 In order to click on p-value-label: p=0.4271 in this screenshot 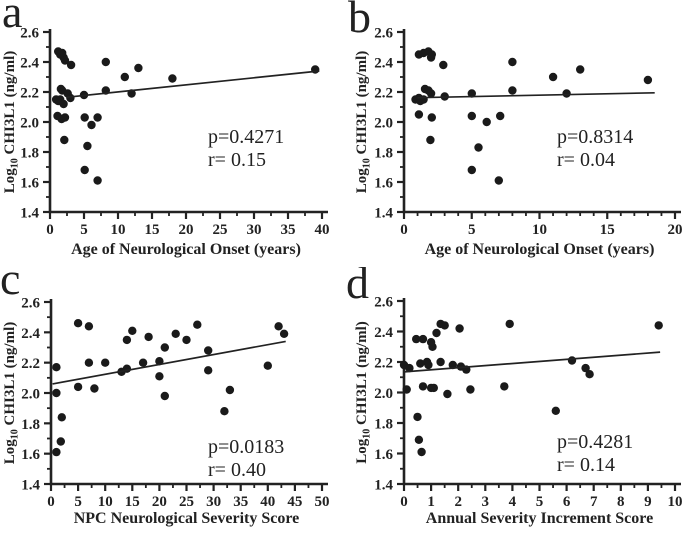, I will do `click(246, 137)`.